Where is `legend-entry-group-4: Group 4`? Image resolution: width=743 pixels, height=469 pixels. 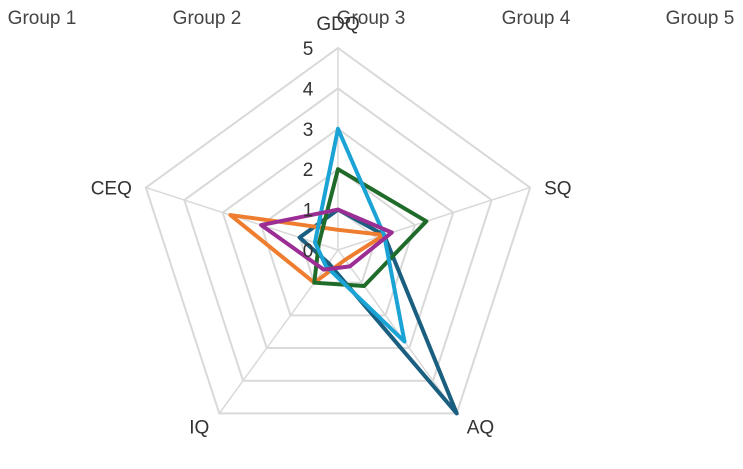
legend-entry-group-4: Group 4 is located at coordinates (536, 18).